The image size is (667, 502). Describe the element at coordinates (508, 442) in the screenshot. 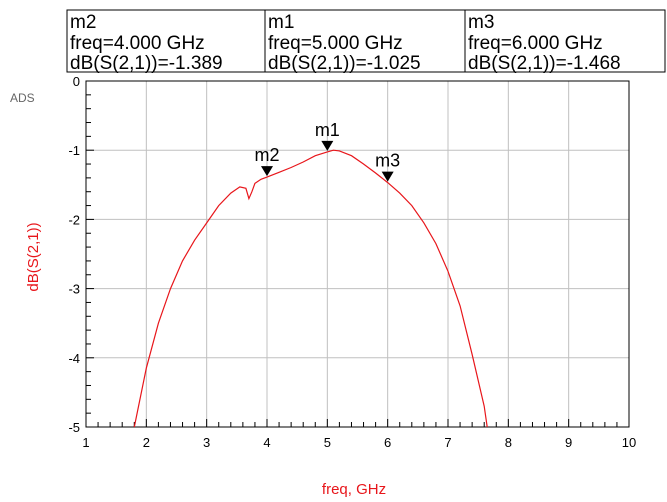

I see `x-tick-label: 8` at that location.